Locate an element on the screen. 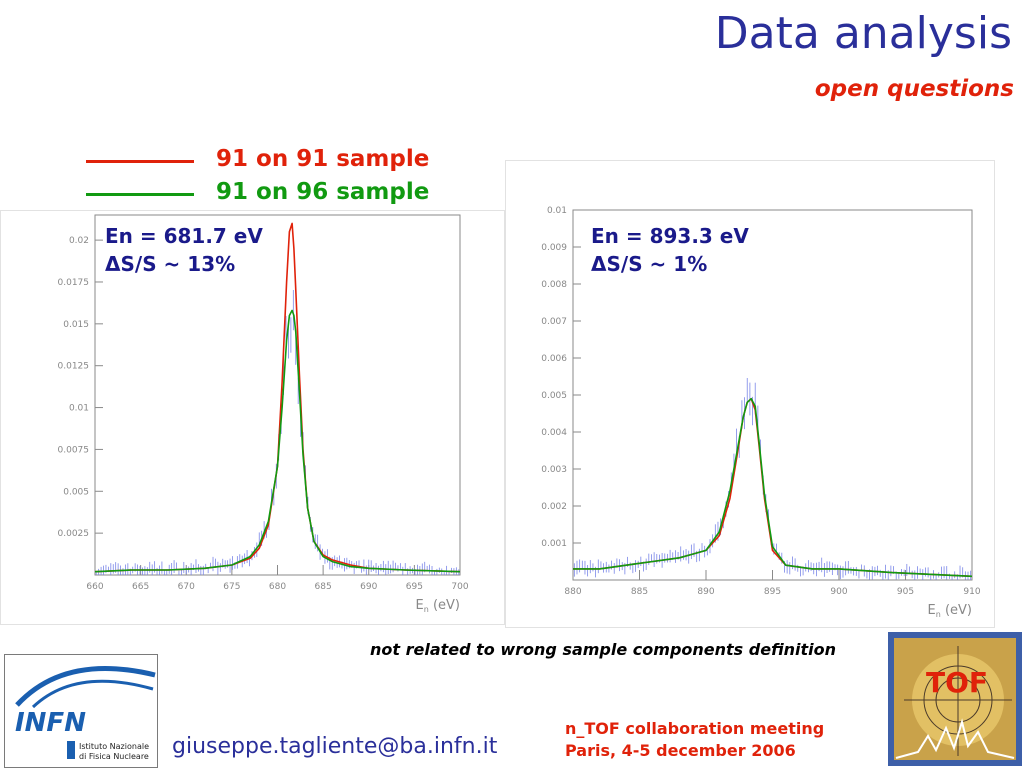  x-tick-label: 665 is located at coordinates (140, 587).